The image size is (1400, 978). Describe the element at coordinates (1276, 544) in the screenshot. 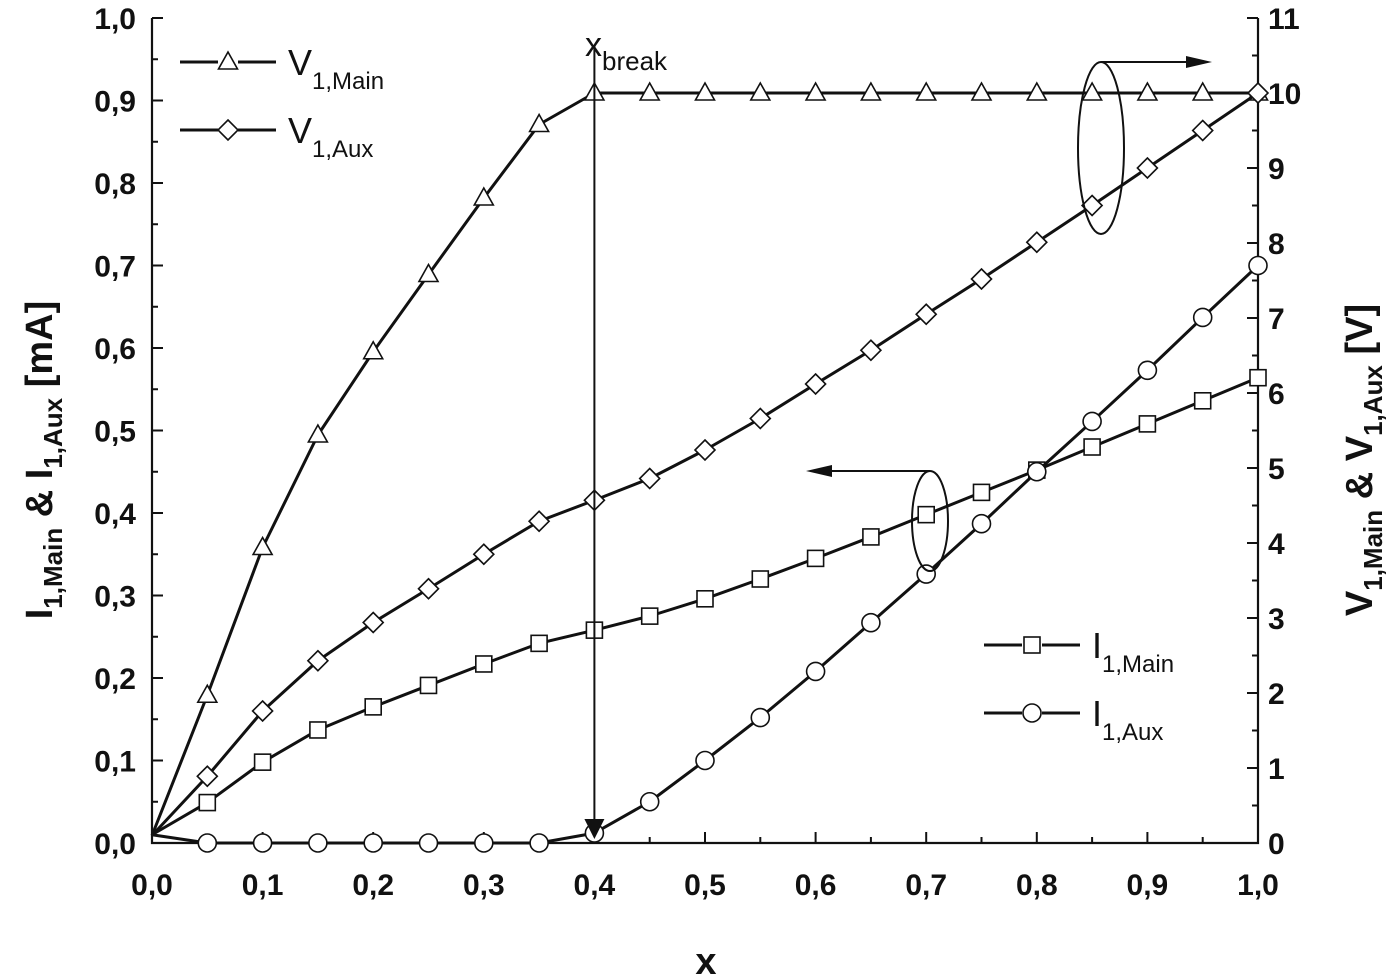

I see `right-y-tick-label: 4` at that location.